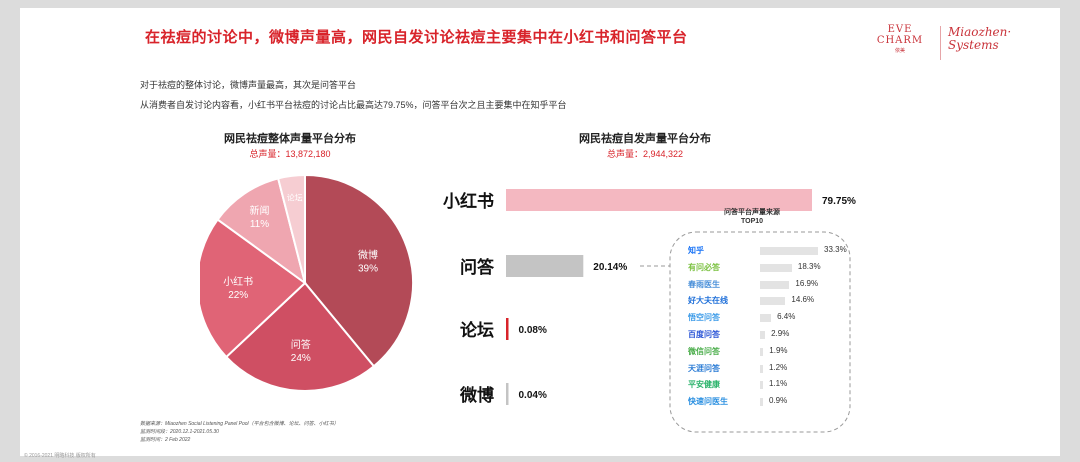 The width and height of the screenshot is (1080, 462). Describe the element at coordinates (295, 198) in the screenshot. I see `pie-label-4: 论坛` at that location.